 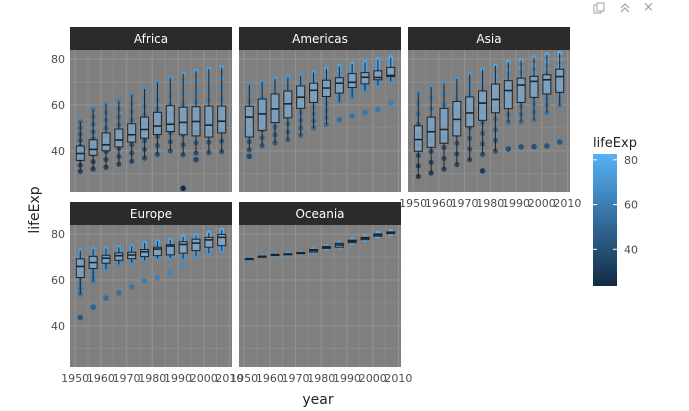 I want to click on facet-panel-africa: Africa 40 60 80, so click(x=141, y=109).